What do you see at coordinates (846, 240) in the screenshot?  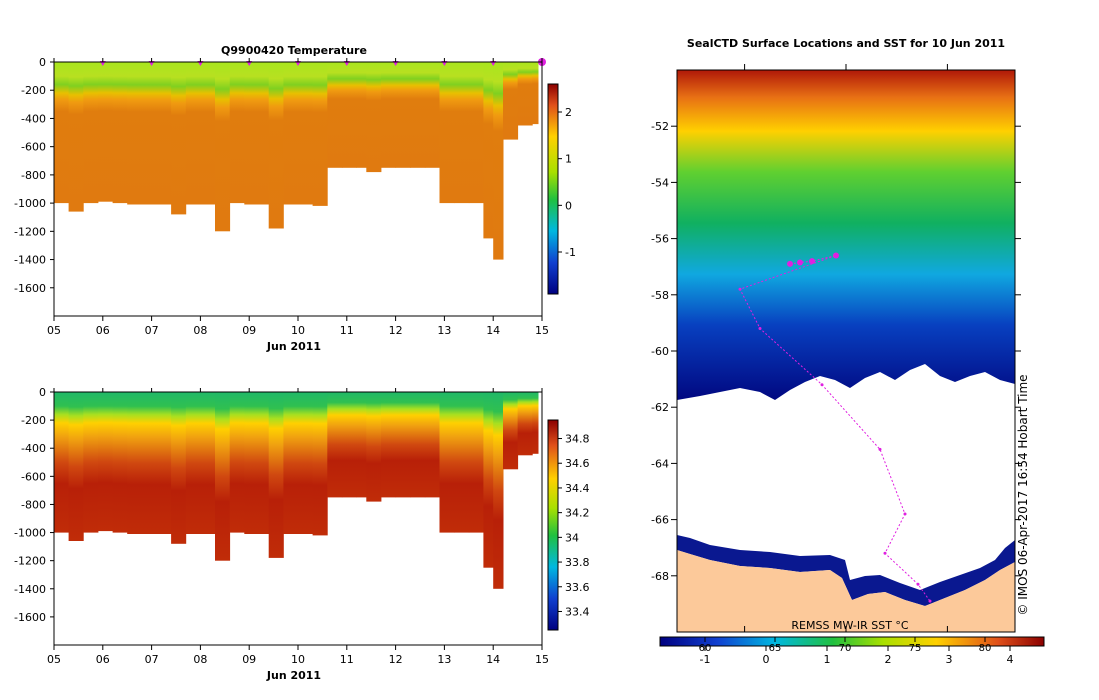 I see `sst-field` at bounding box center [846, 240].